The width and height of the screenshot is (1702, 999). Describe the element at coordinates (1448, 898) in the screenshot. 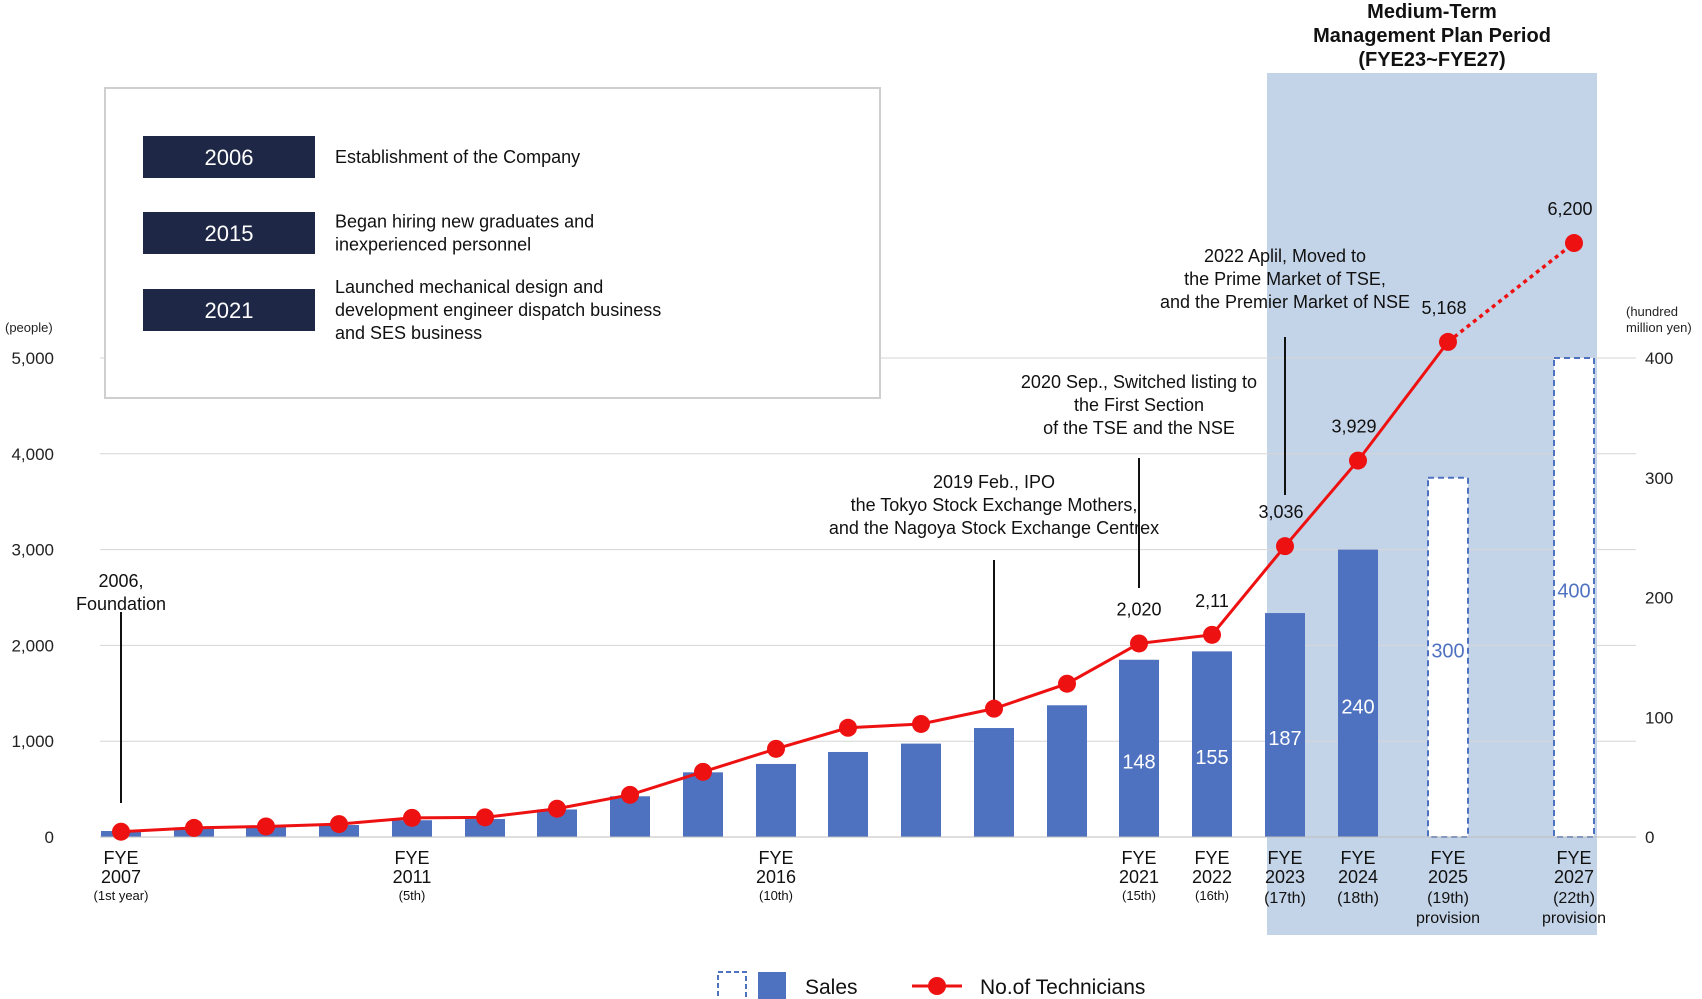

I see `x-category-sublabel: (19th)` at that location.